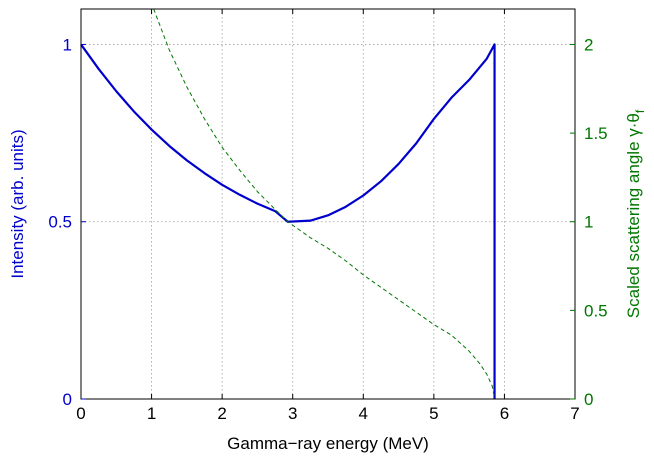 This screenshot has height=464, width=654. Describe the element at coordinates (328, 443) in the screenshot. I see `x-axis-label: Gamma−ray energy (MeV)` at that location.